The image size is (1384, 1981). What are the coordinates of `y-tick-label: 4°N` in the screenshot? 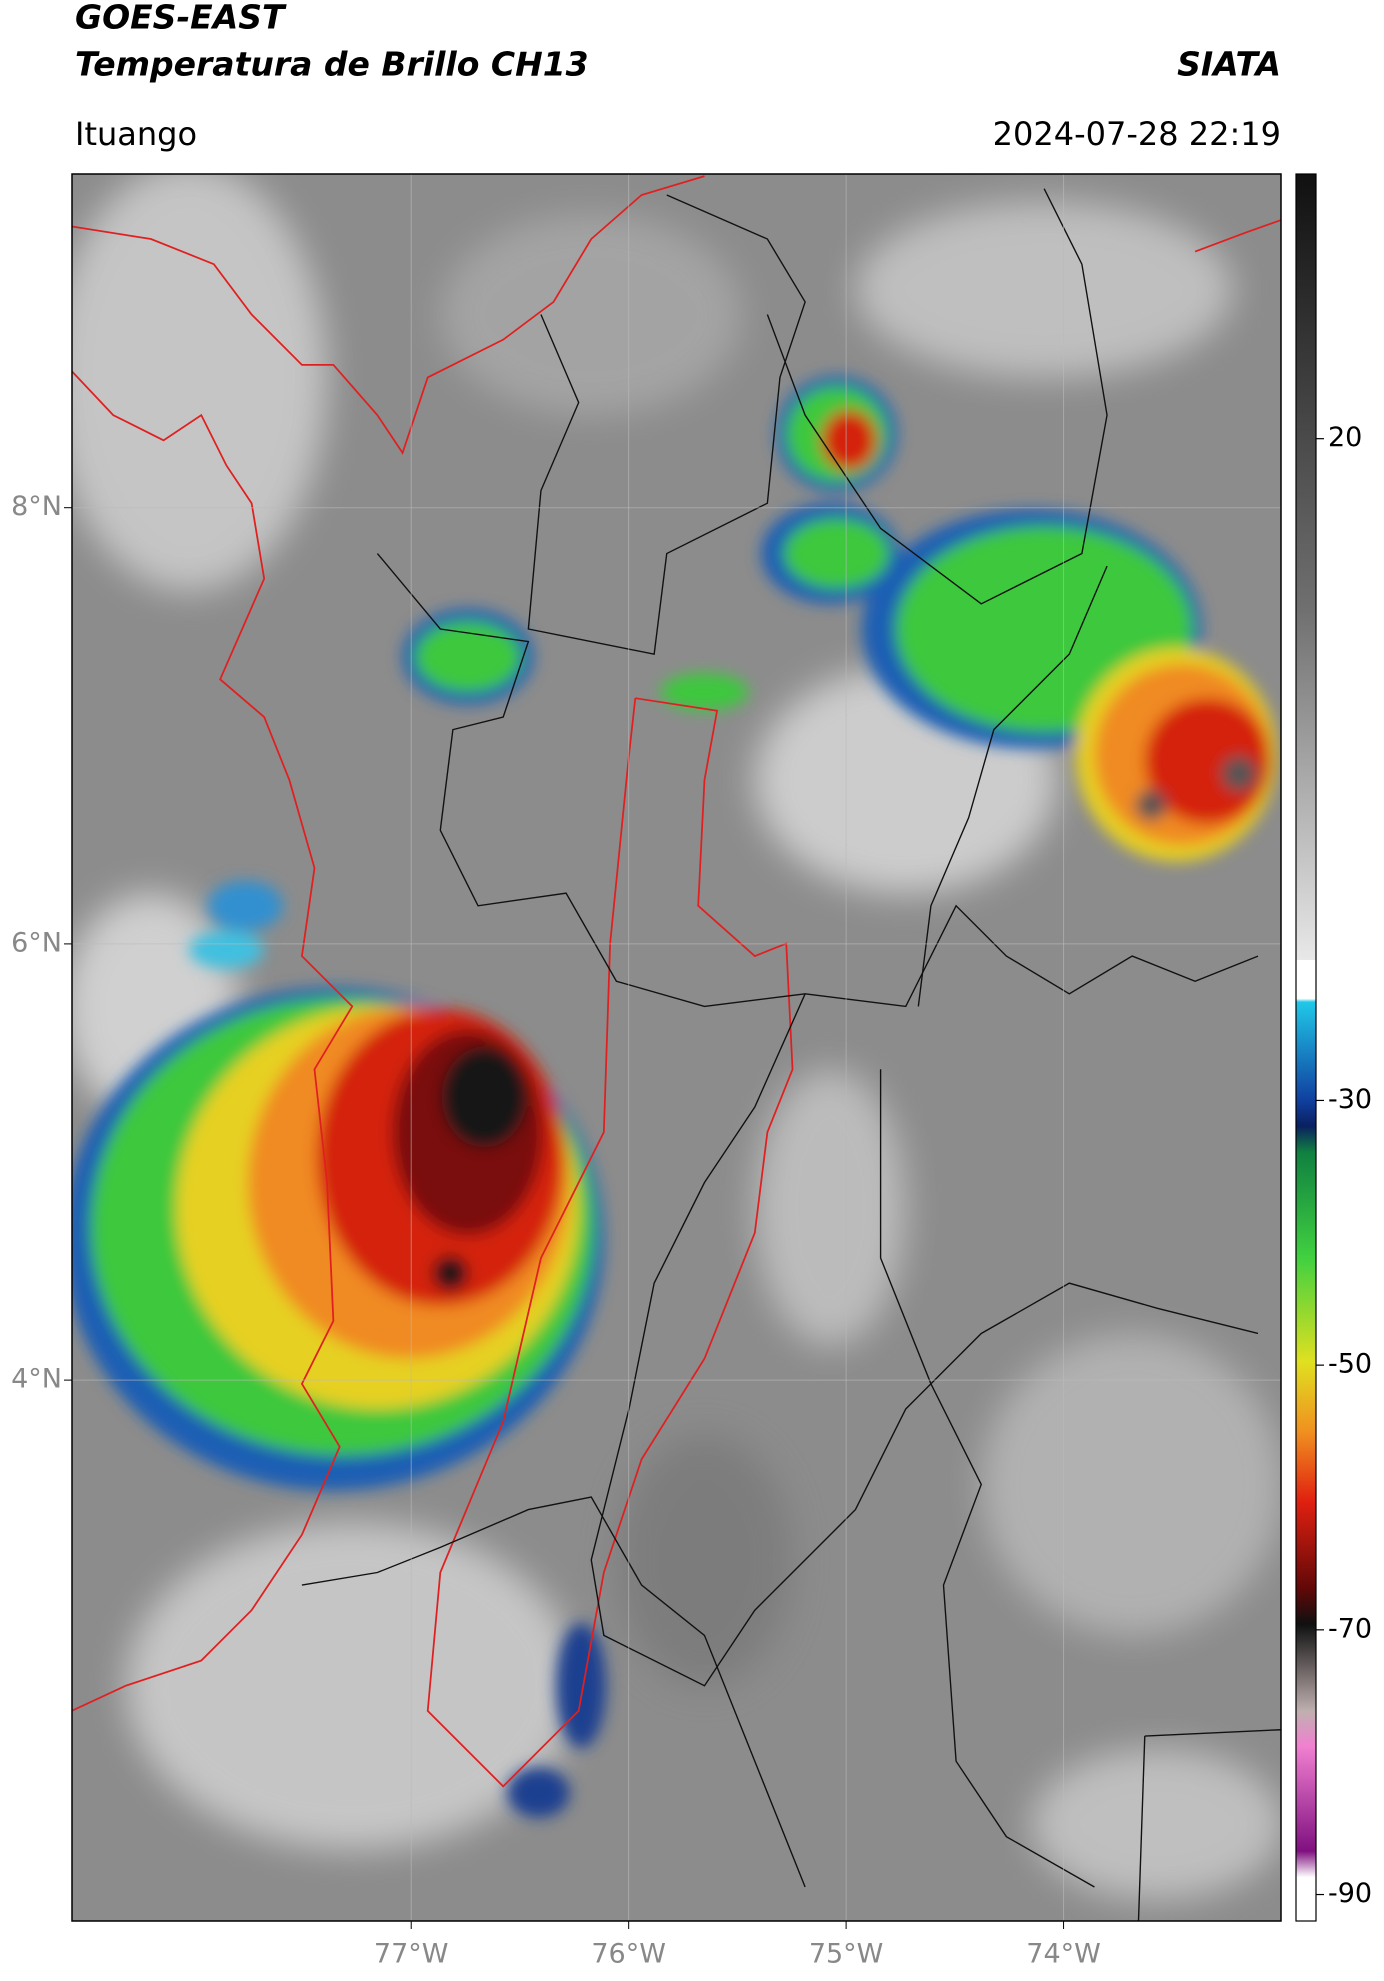 It's located at (36, 1379).